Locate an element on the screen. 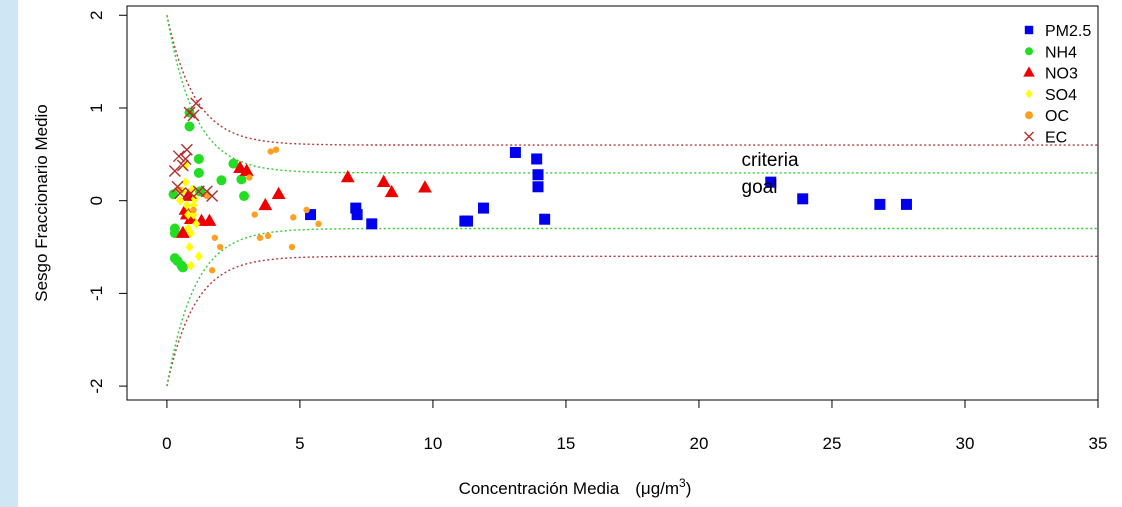  x-tick-label: 20 is located at coordinates (698, 443).